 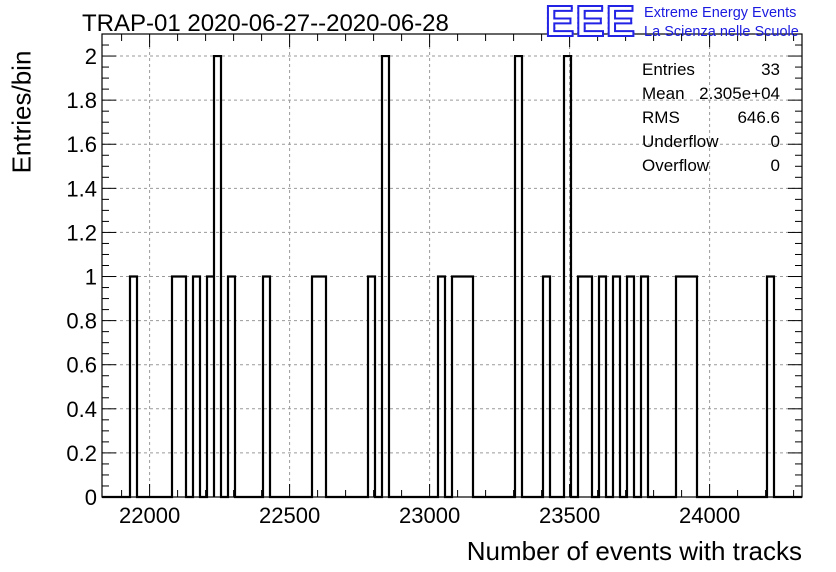 I want to click on x-tick-label: 23500, so click(x=569, y=515).